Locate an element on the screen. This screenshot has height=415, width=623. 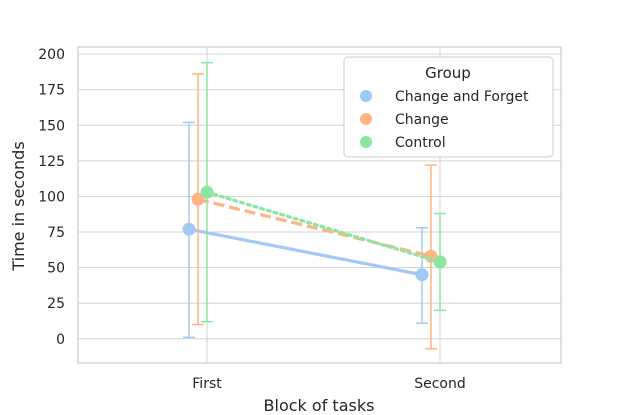
legend-marker-control is located at coordinates (366, 142).